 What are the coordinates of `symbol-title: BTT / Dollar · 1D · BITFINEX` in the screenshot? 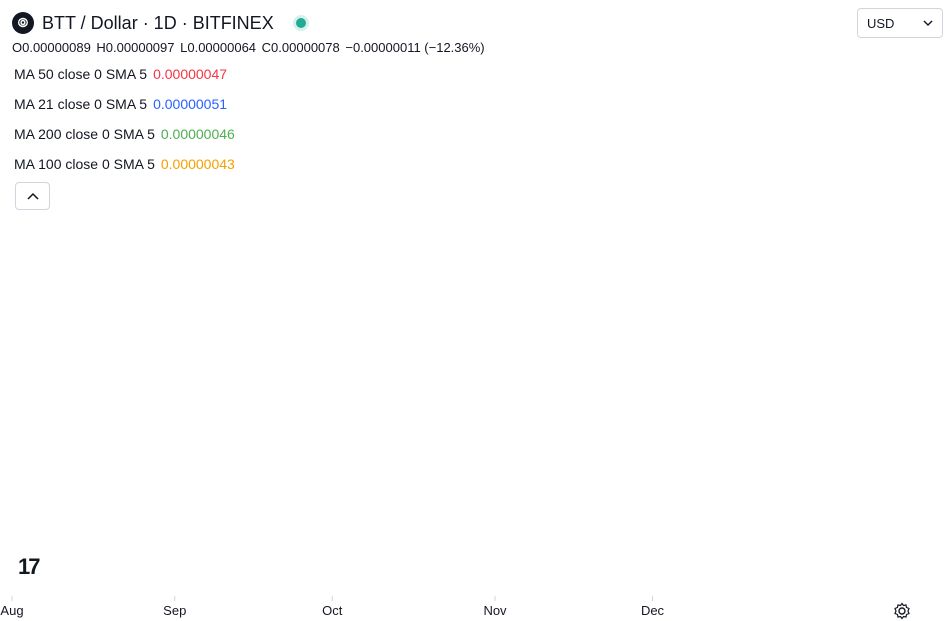 It's located at (158, 22).